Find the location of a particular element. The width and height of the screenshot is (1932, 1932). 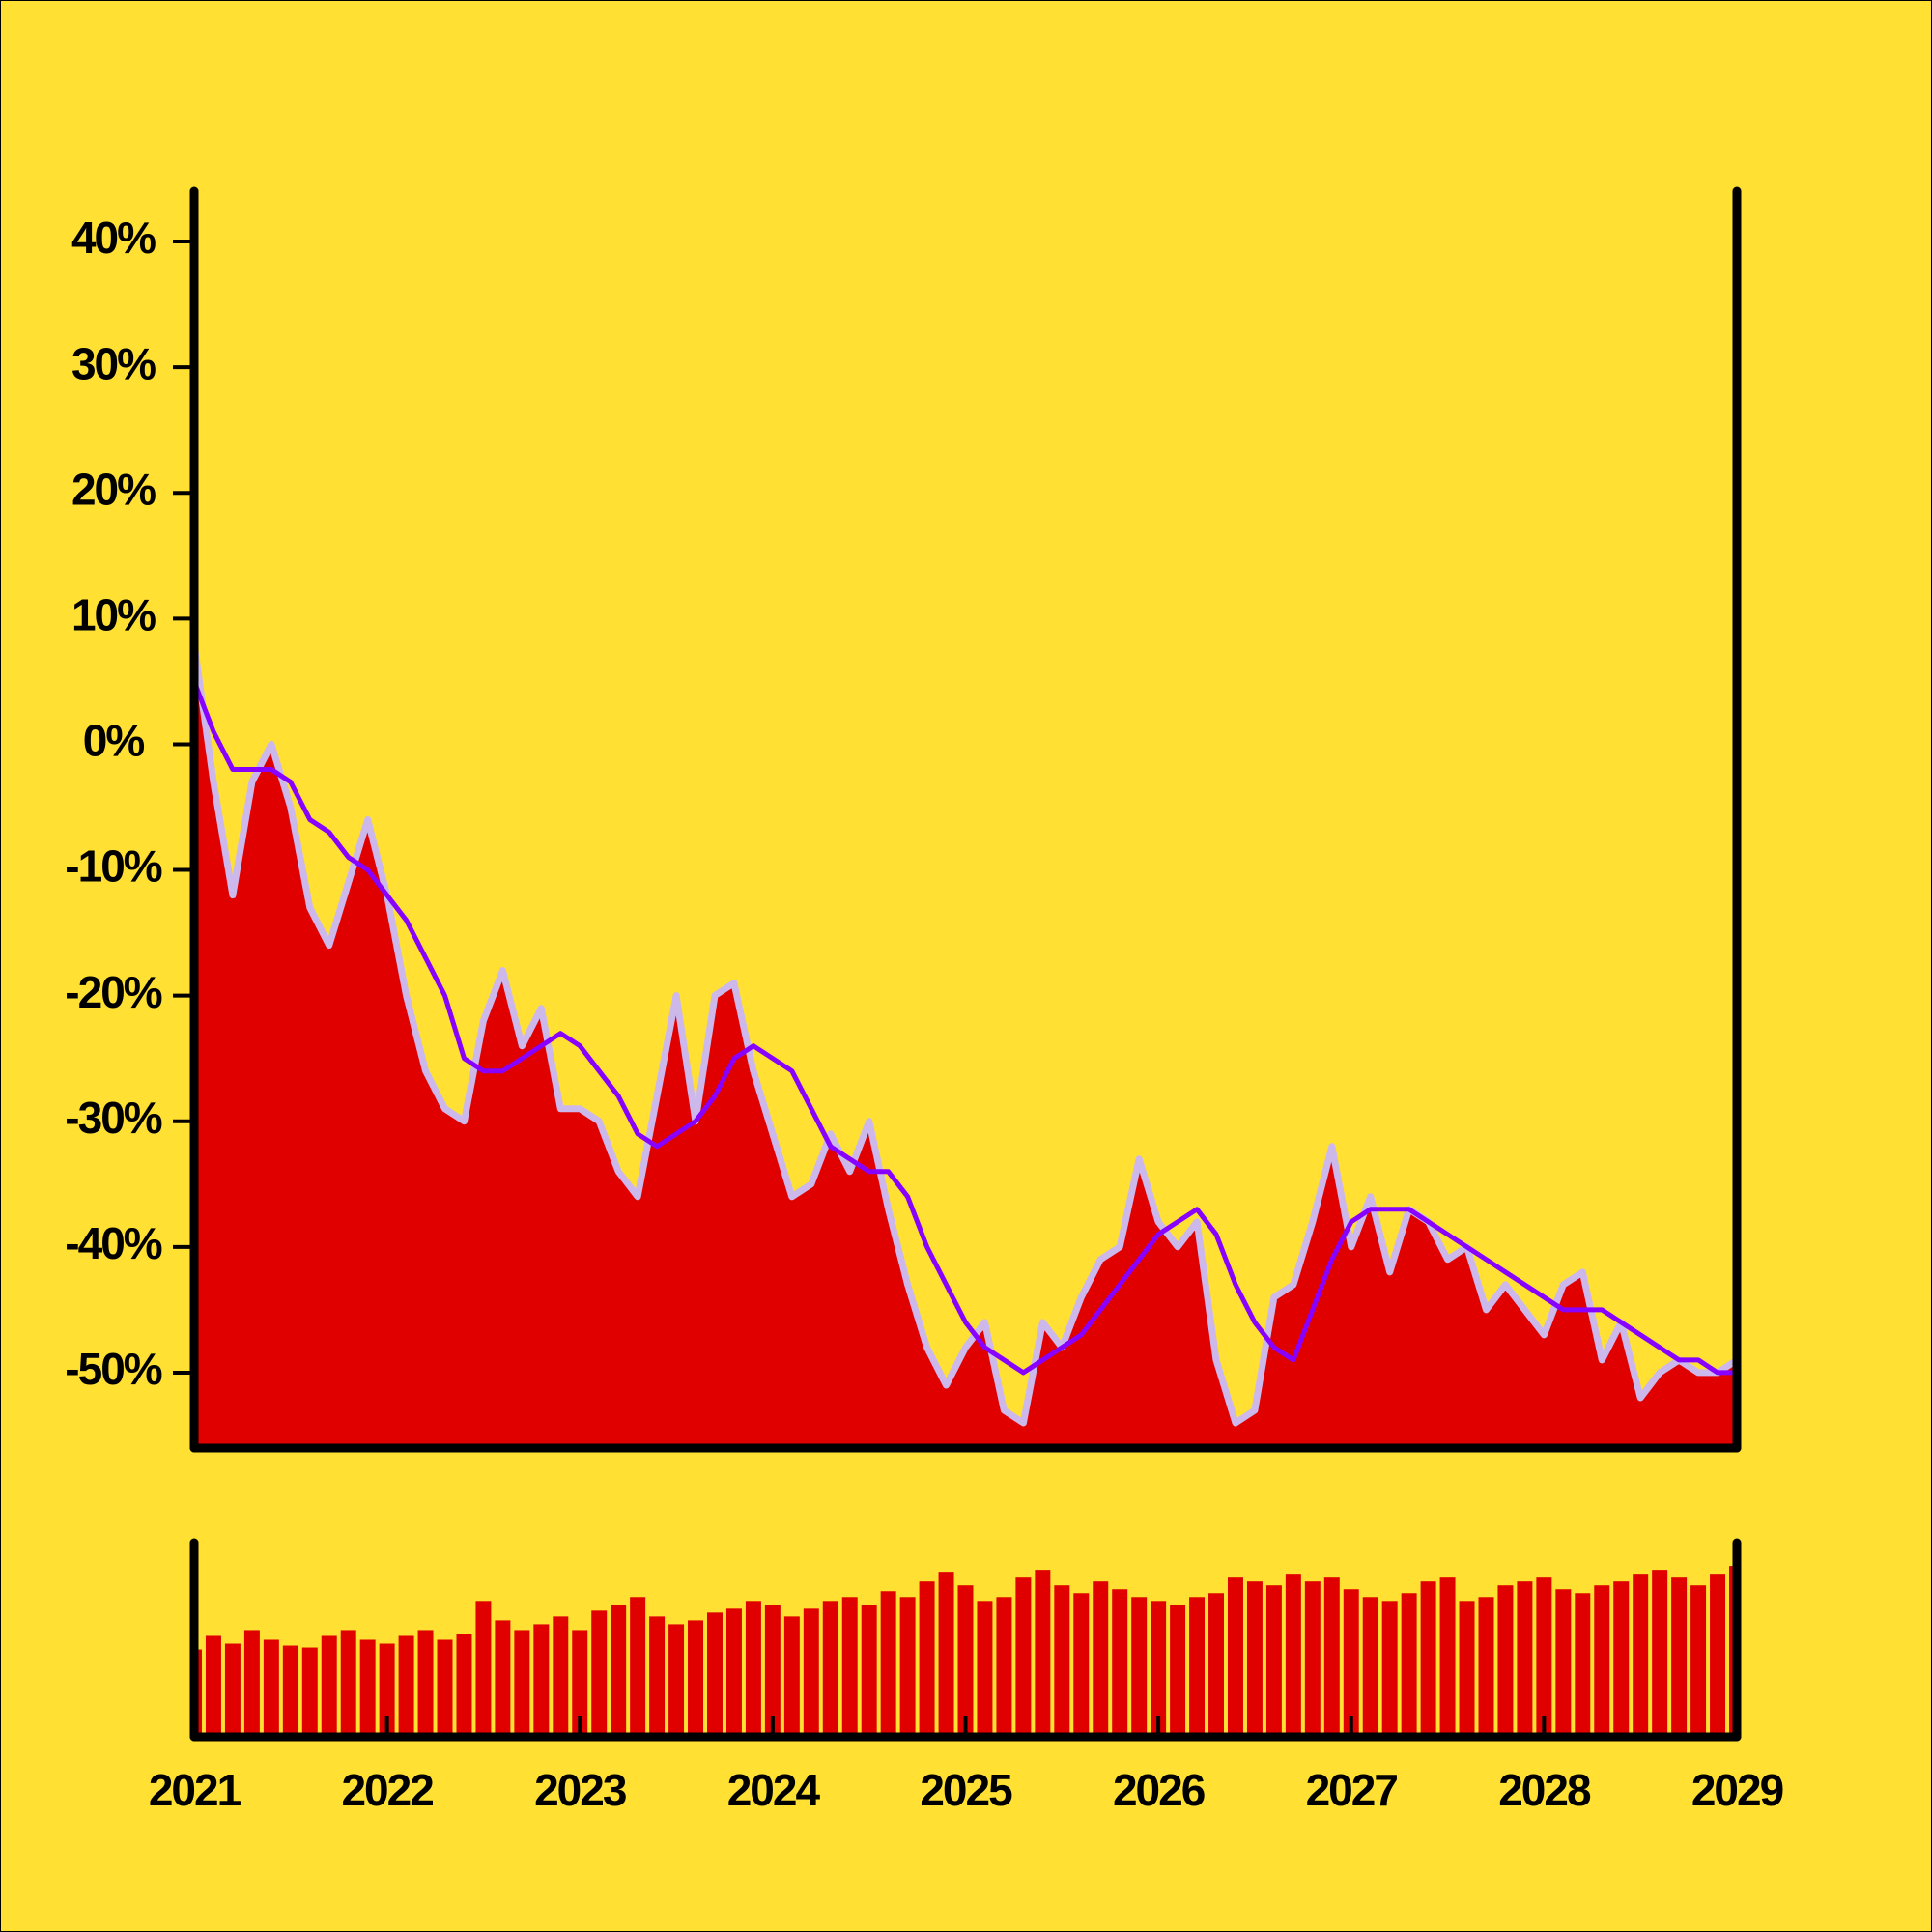

x-tick-label: 2023 is located at coordinates (580, 1790).